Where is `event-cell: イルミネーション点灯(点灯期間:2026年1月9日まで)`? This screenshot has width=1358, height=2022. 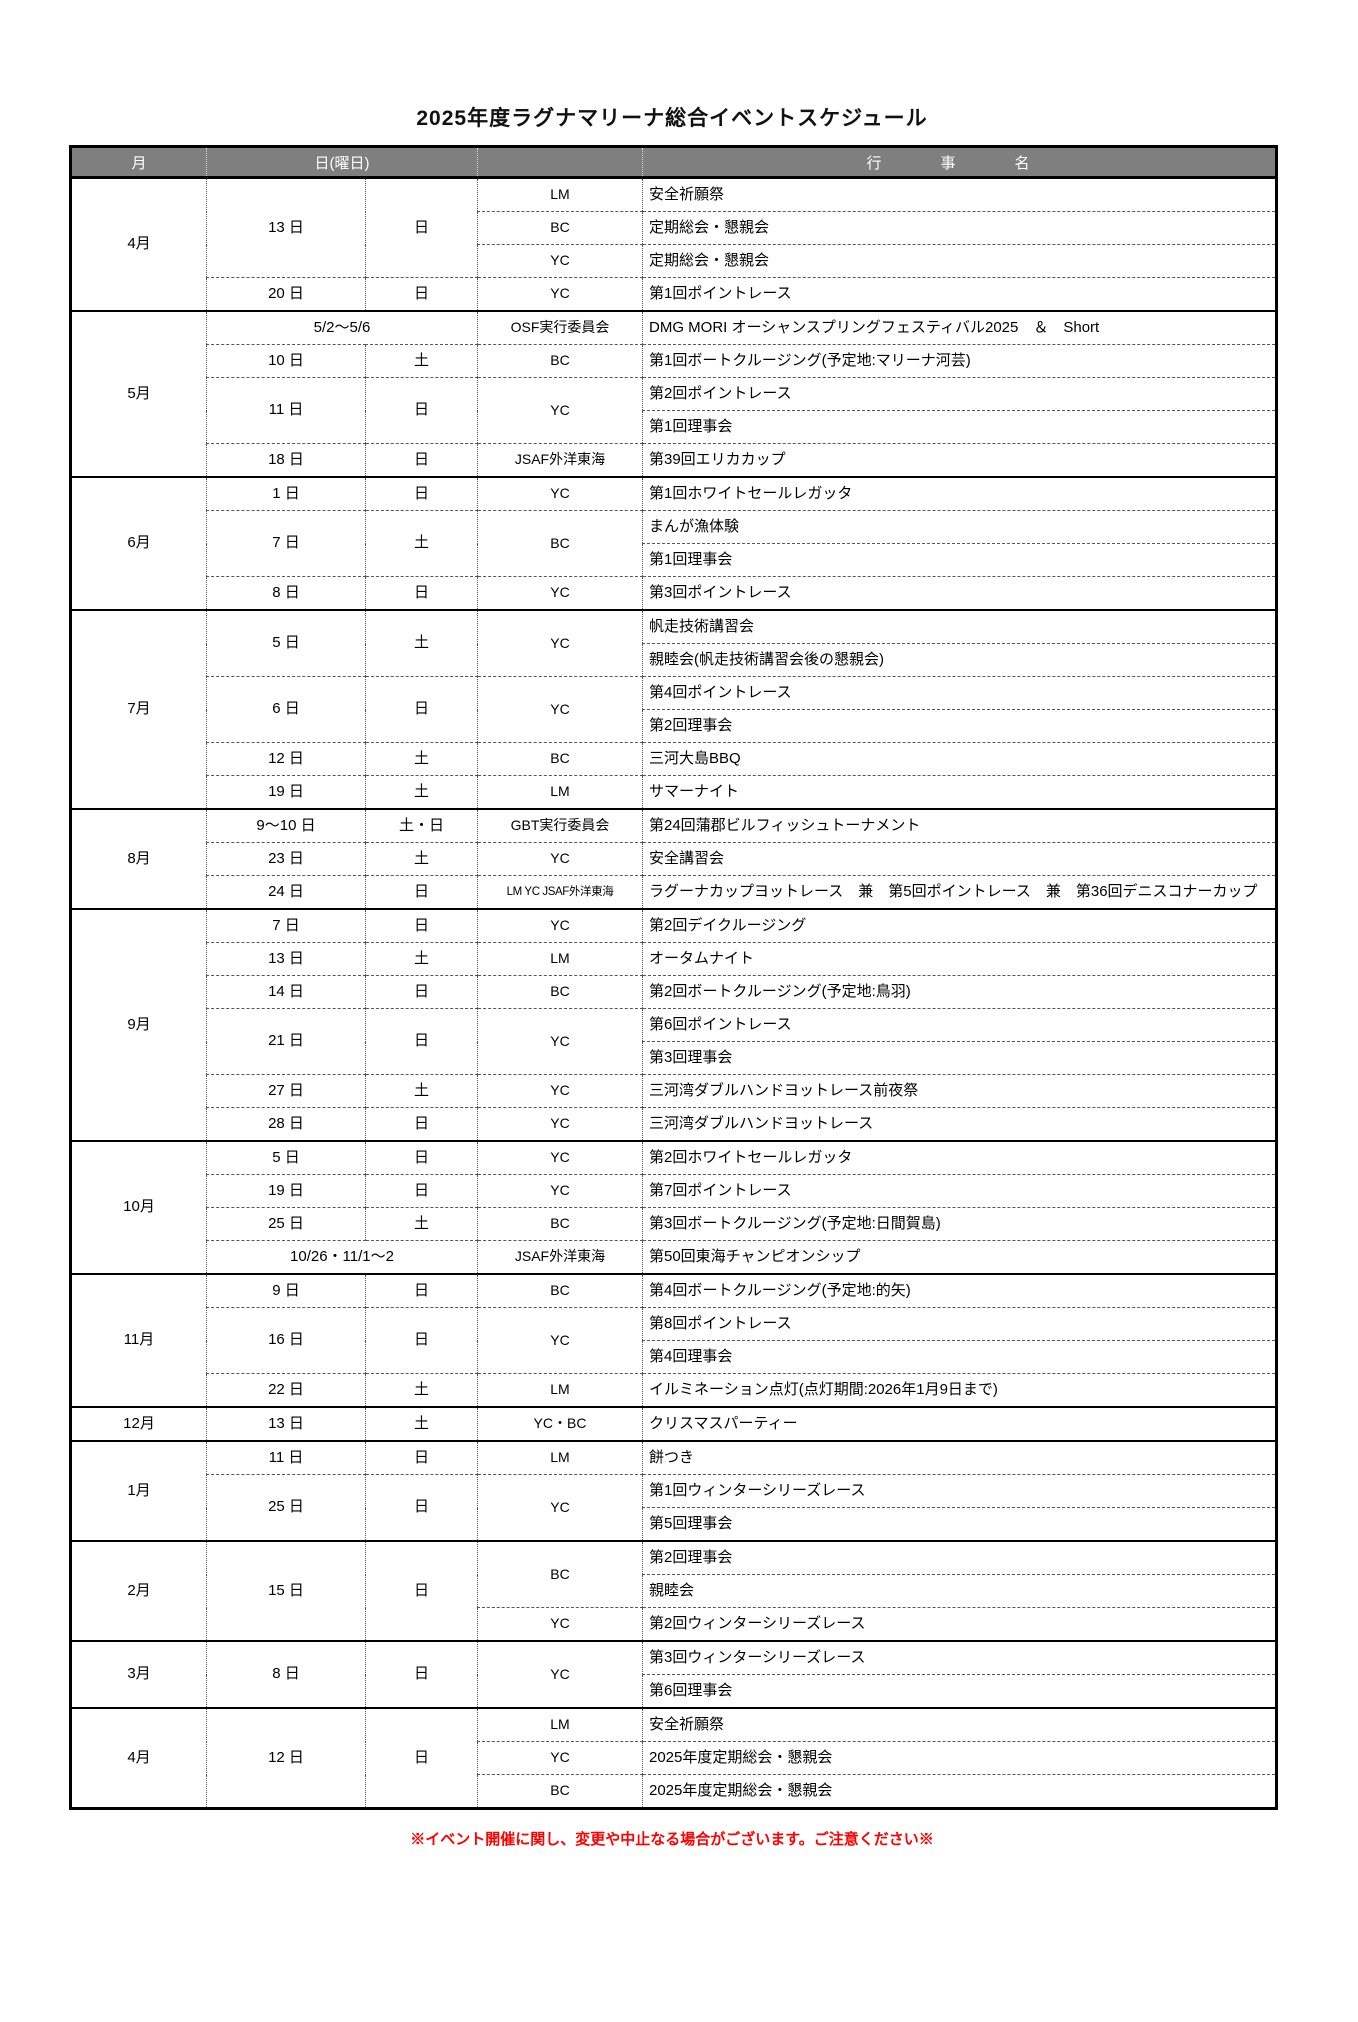 event-cell: イルミネーション点灯(点灯期間:2026年1月9日まで) is located at coordinates (959, 1390).